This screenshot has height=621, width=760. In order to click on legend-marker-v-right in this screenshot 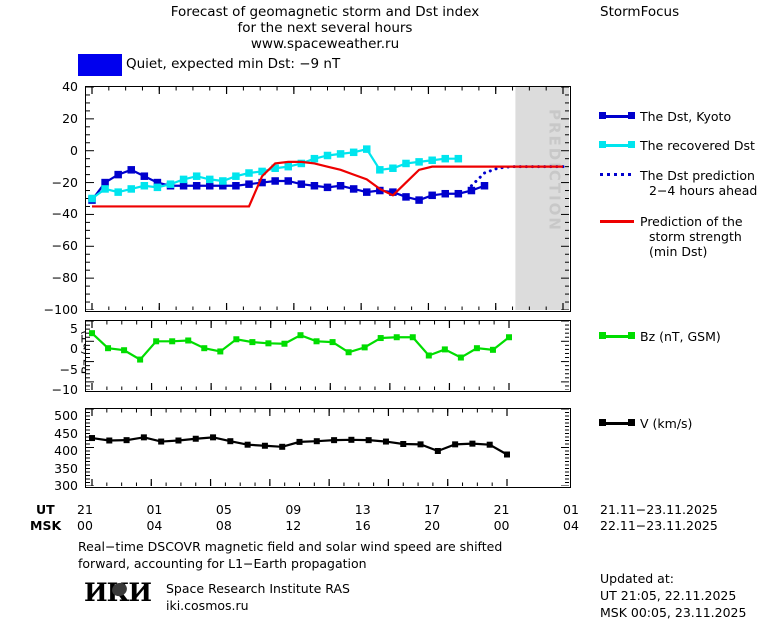, I will do `click(631, 422)`.